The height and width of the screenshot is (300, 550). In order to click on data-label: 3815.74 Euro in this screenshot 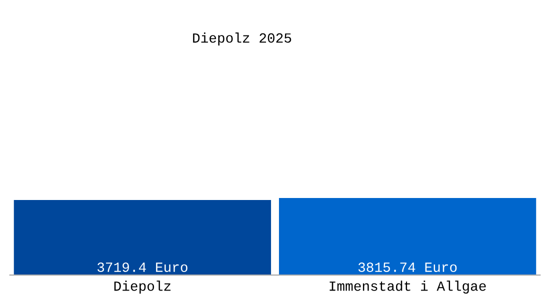, I will do `click(407, 267)`.